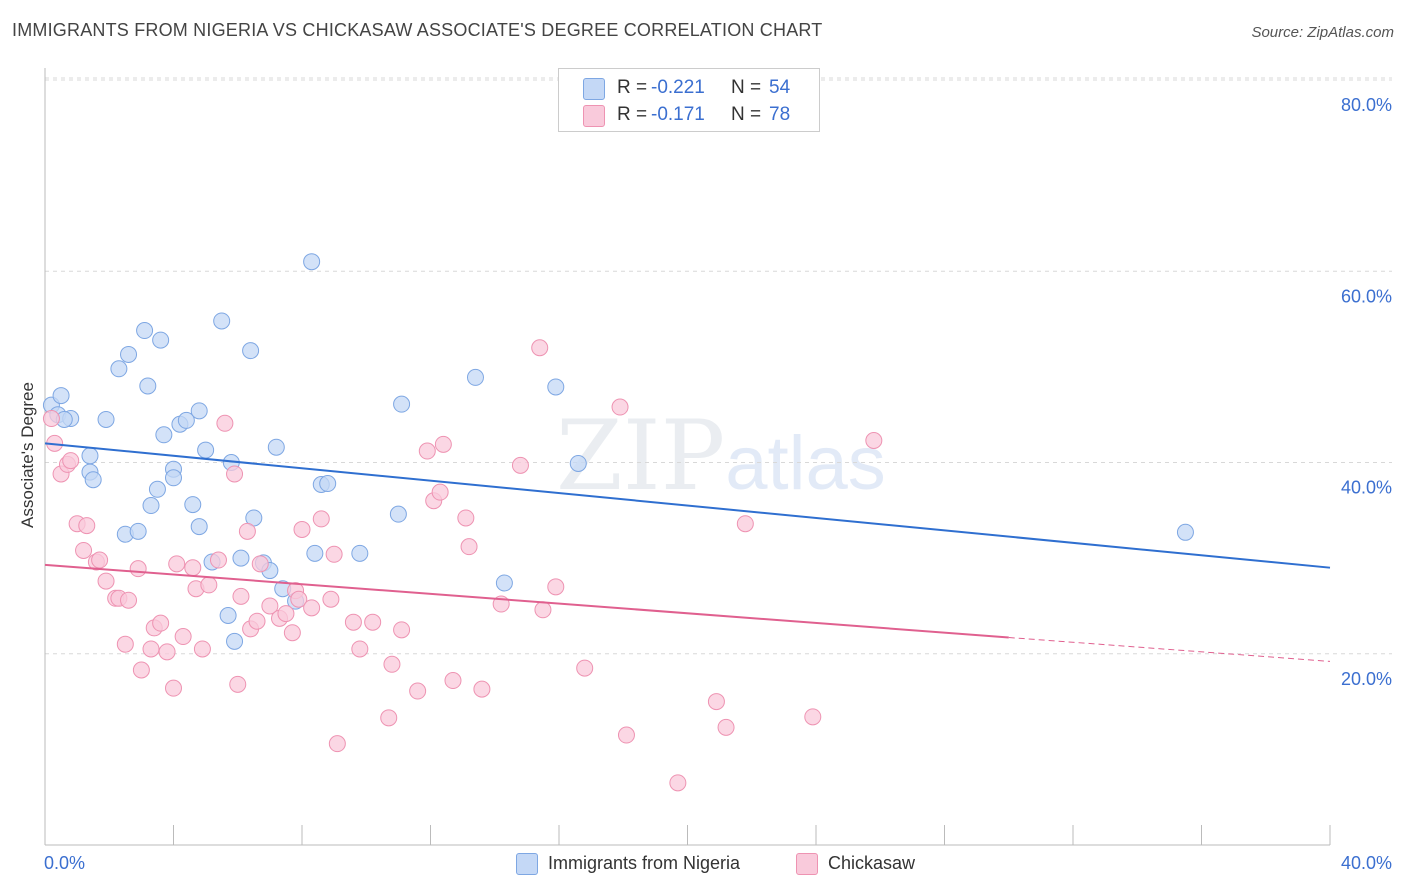  What do you see at coordinates (780, 114) in the screenshot?
I see `legend-n-value: 78` at bounding box center [780, 114].